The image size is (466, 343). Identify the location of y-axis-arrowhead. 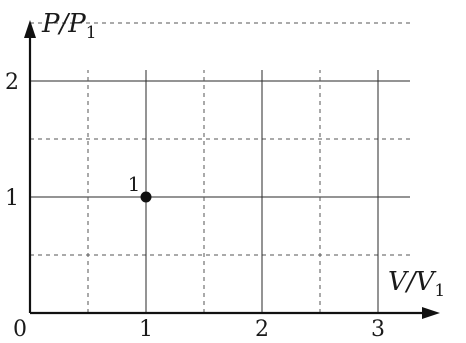
(30, 29).